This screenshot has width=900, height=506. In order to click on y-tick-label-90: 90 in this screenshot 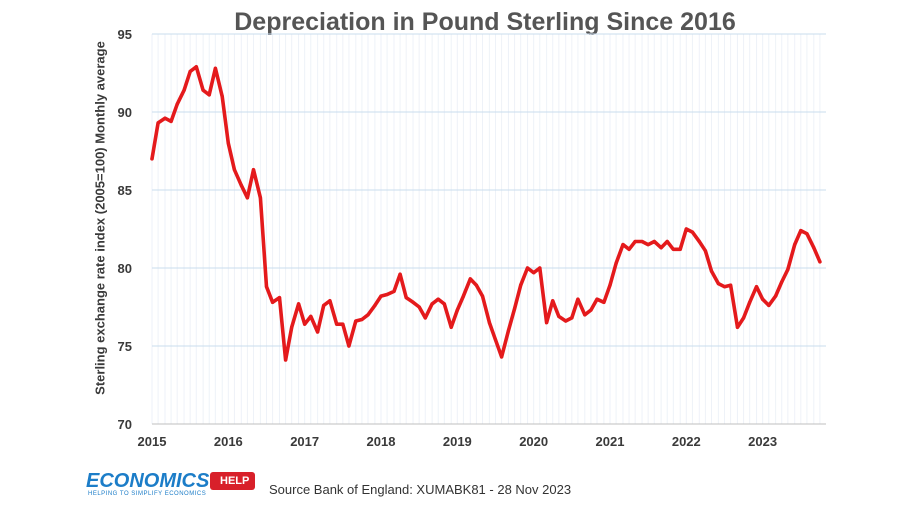, I will do `click(125, 112)`.